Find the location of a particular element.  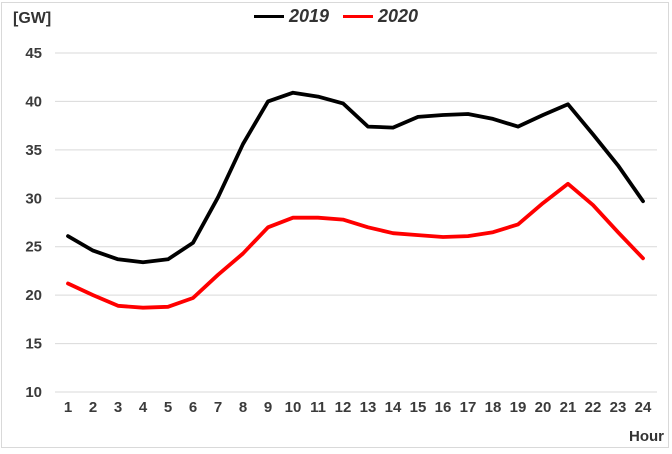

x-tick-label-19: 19 is located at coordinates (518, 407).